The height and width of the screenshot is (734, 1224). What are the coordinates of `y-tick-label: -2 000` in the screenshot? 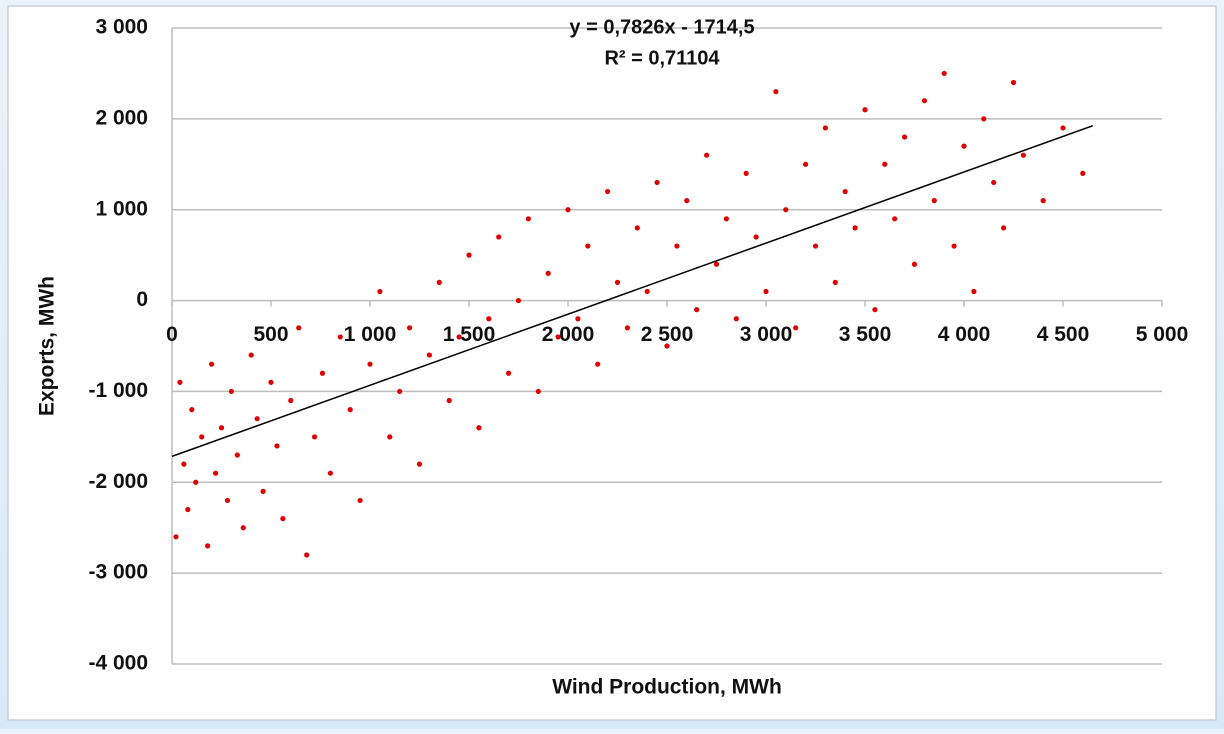 It's located at (118, 481).